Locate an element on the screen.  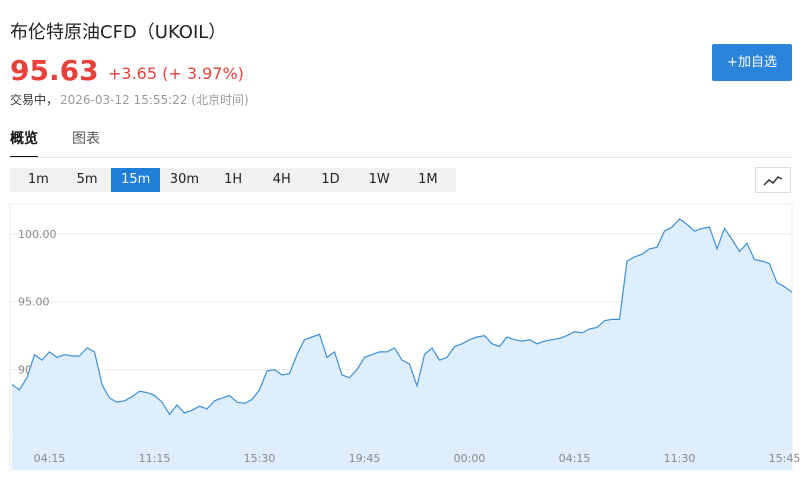
y-tick-label: 90.00 is located at coordinates (34, 370).